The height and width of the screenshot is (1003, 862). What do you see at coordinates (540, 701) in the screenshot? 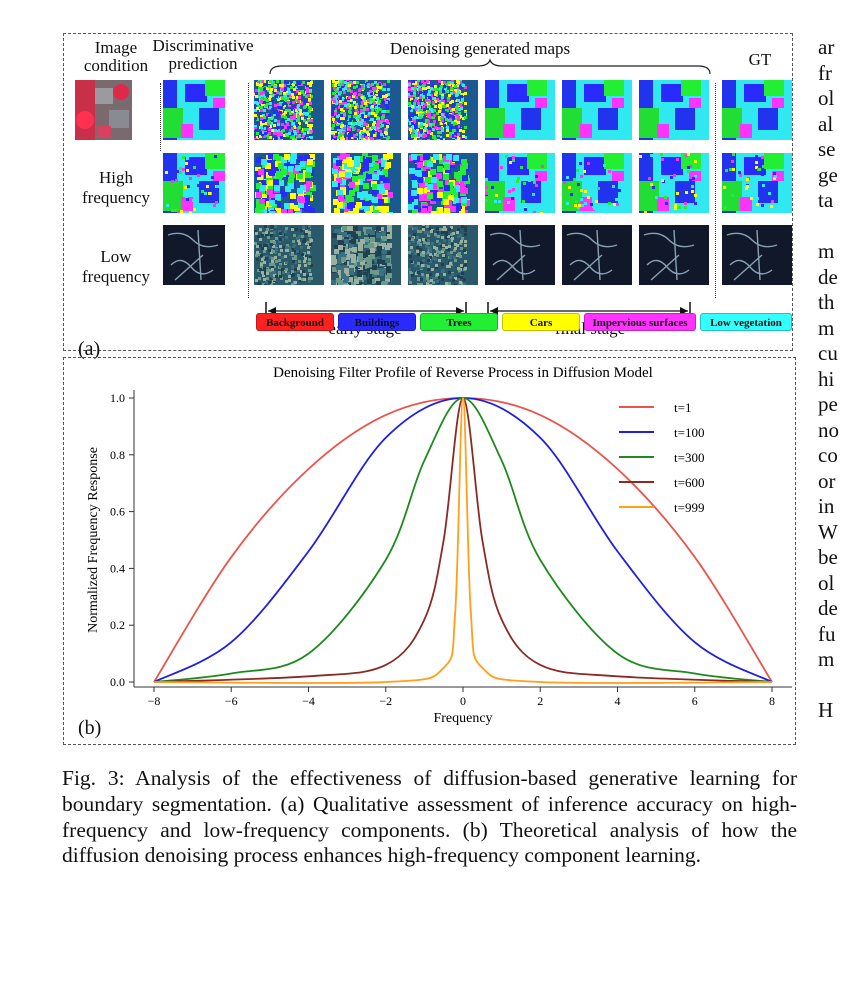
I see `x-tick-label: 2` at bounding box center [540, 701].